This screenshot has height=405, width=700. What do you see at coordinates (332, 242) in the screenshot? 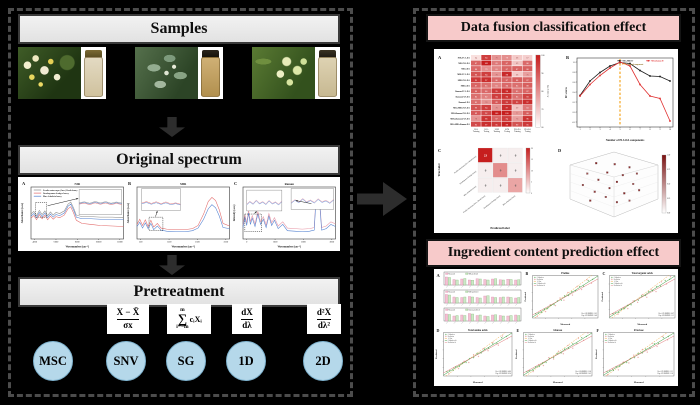
I see `svg-text: 3000` at bounding box center [332, 242].